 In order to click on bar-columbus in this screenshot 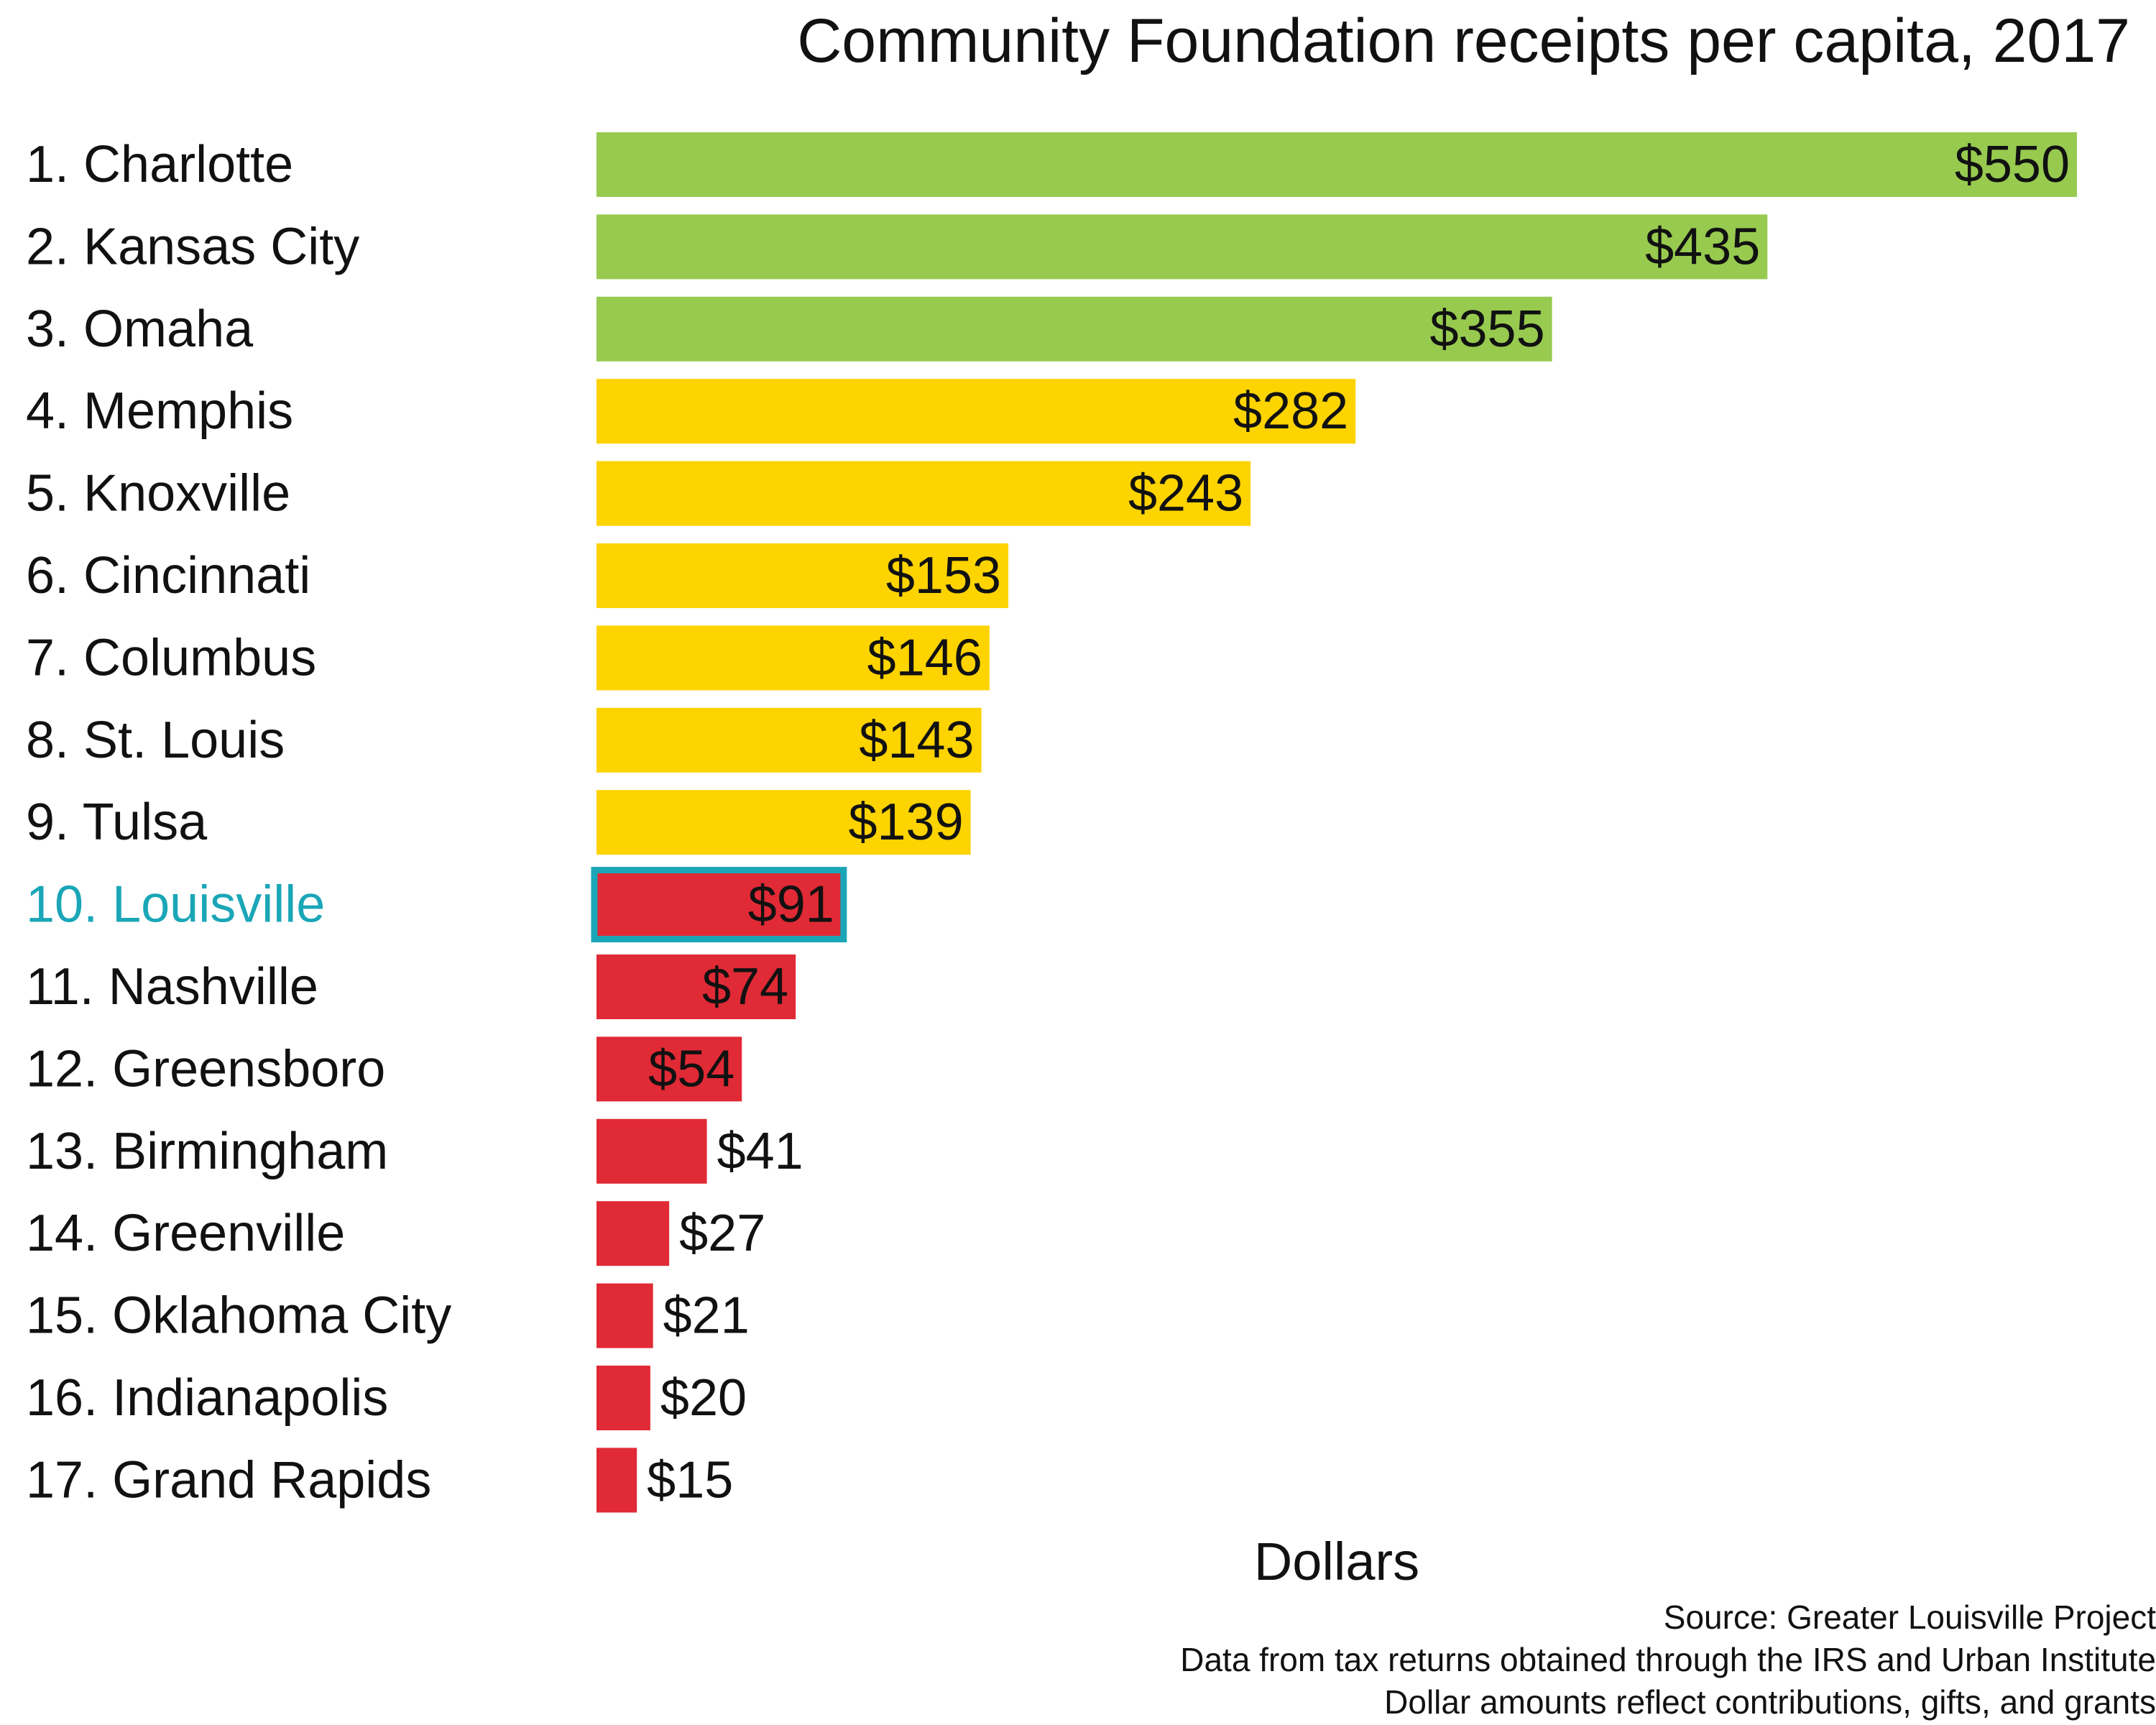, I will do `click(793, 658)`.